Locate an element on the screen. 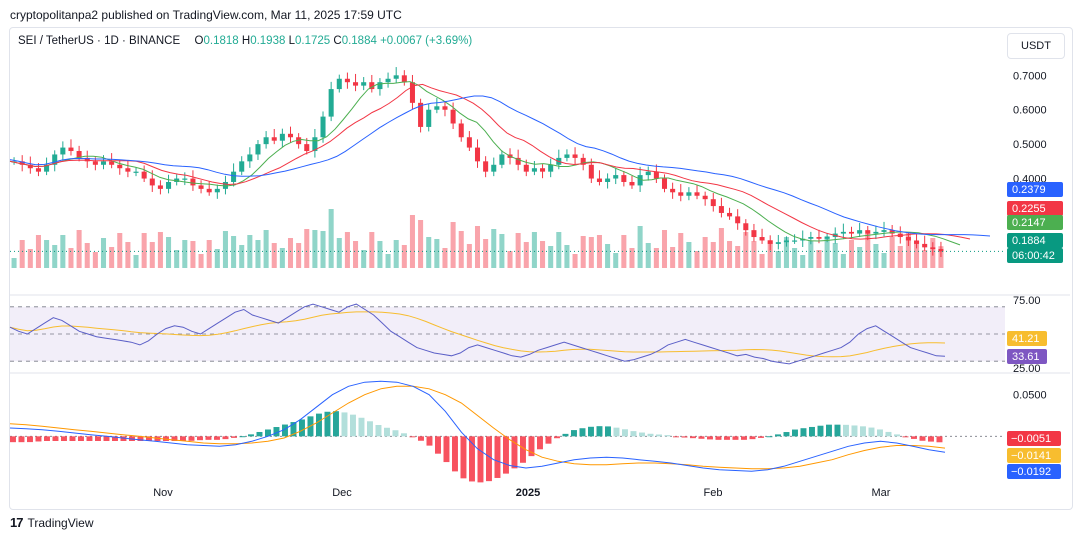 The image size is (1080, 541). change-value: +0.0067 (+3.69%) is located at coordinates (426, 41).